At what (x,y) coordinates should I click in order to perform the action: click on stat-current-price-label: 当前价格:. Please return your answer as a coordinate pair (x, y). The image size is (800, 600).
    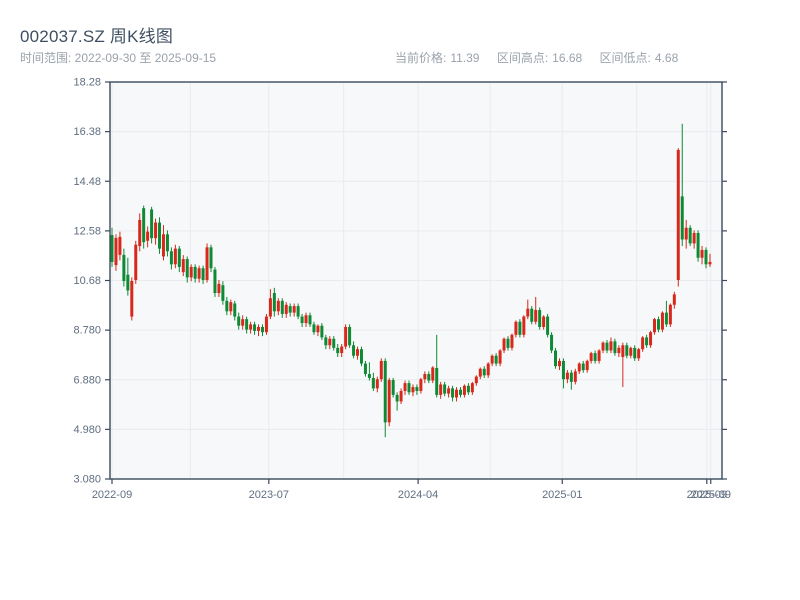
    Looking at the image, I should click on (421, 58).